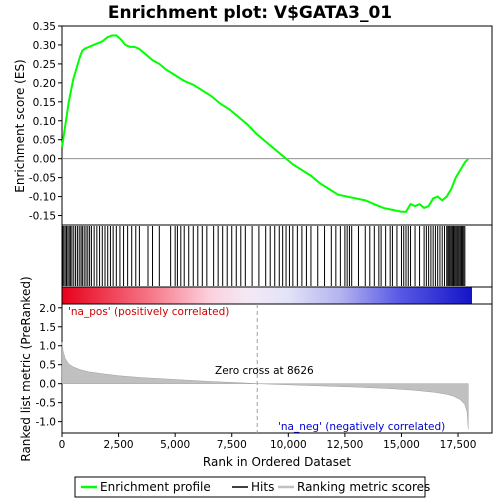  What do you see at coordinates (264, 256) in the screenshot?
I see `hits-lines` at bounding box center [264, 256].